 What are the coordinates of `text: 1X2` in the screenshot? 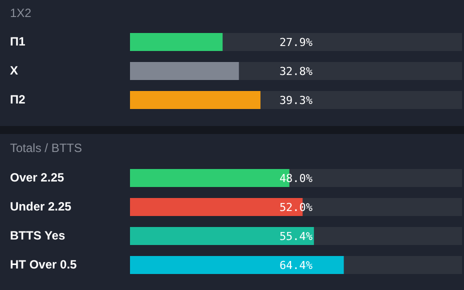 It's located at (20, 13).